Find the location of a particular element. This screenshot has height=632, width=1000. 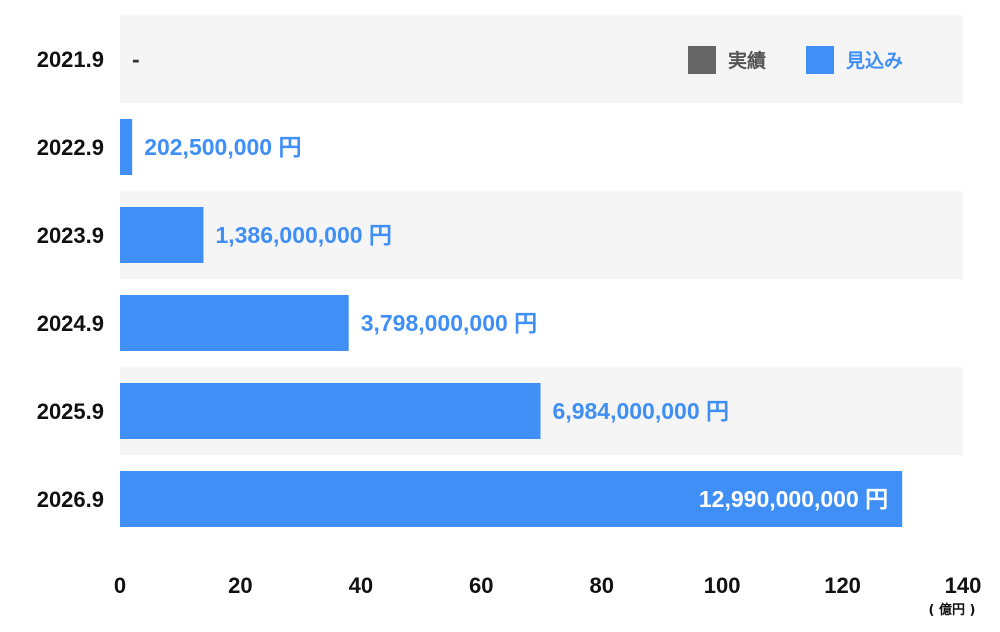

x-tick-label: 0 is located at coordinates (120, 585).